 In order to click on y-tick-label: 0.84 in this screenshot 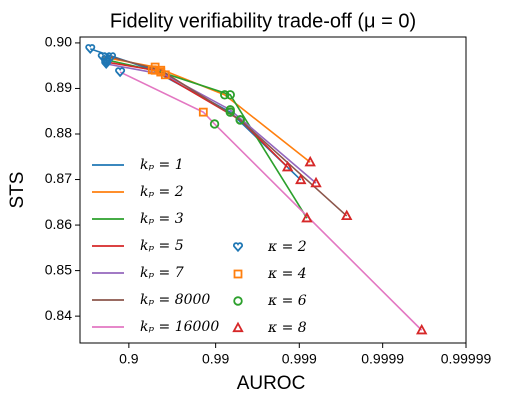, I will do `click(58, 315)`.